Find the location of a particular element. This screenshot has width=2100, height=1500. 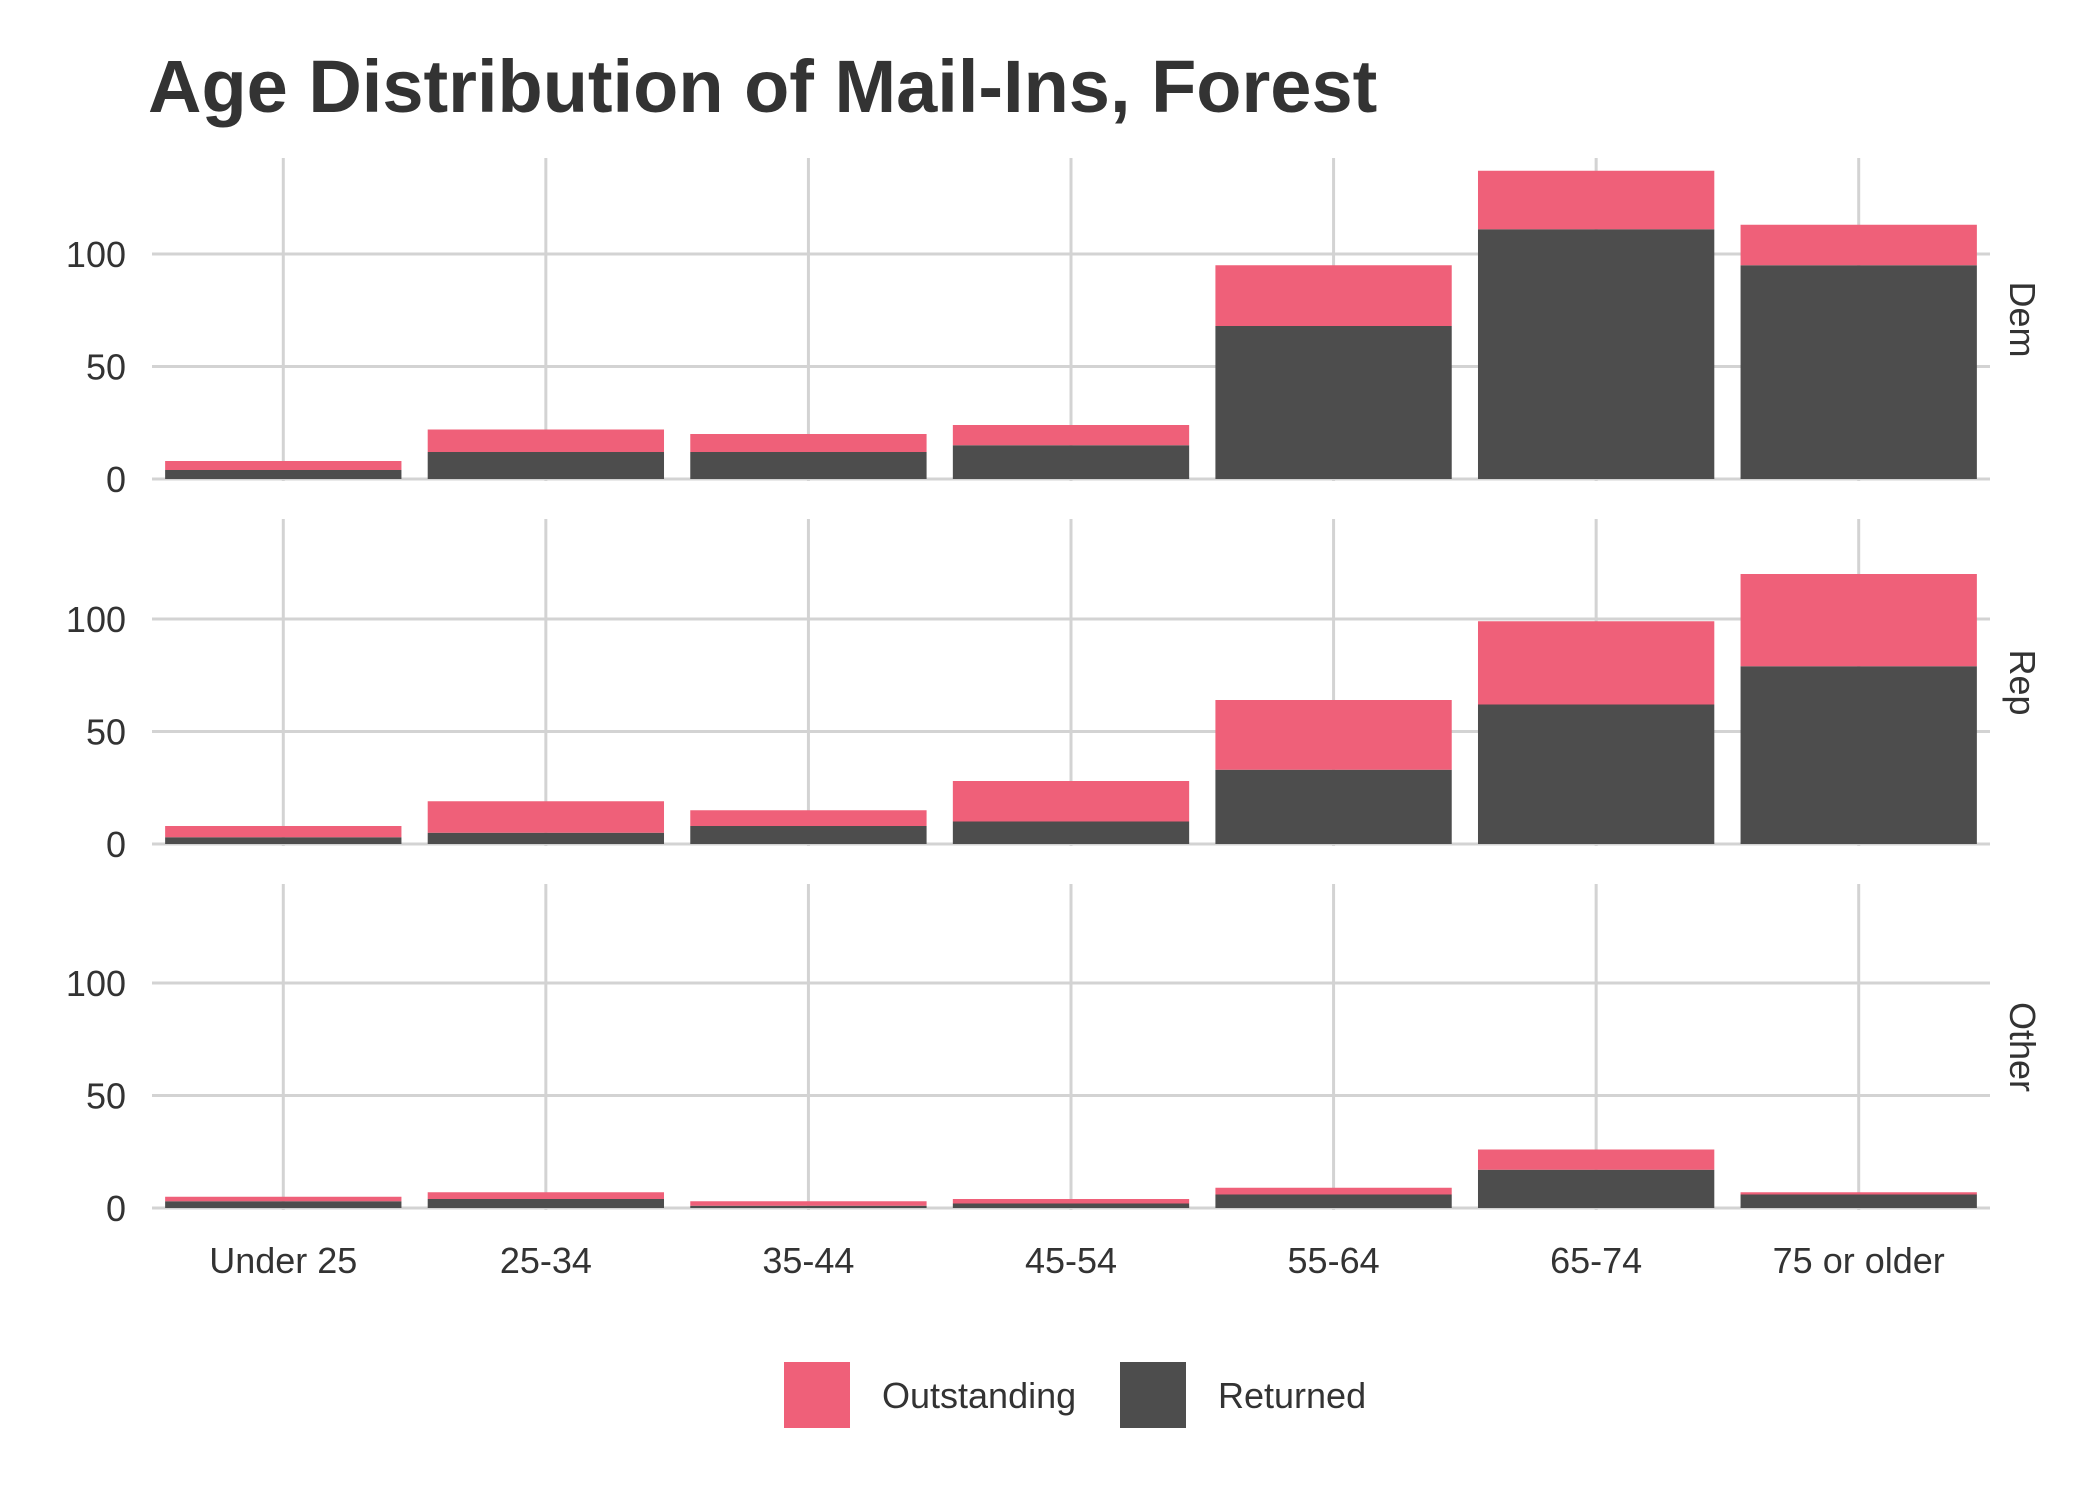

y-tick-label-rep-50: 50 is located at coordinates (106, 732).